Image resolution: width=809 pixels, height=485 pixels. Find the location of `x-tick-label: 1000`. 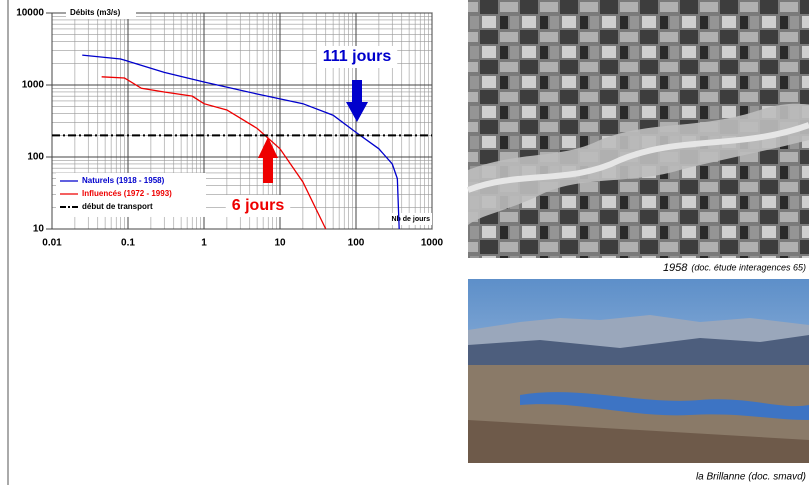

x-tick-label: 1000 is located at coordinates (432, 243).